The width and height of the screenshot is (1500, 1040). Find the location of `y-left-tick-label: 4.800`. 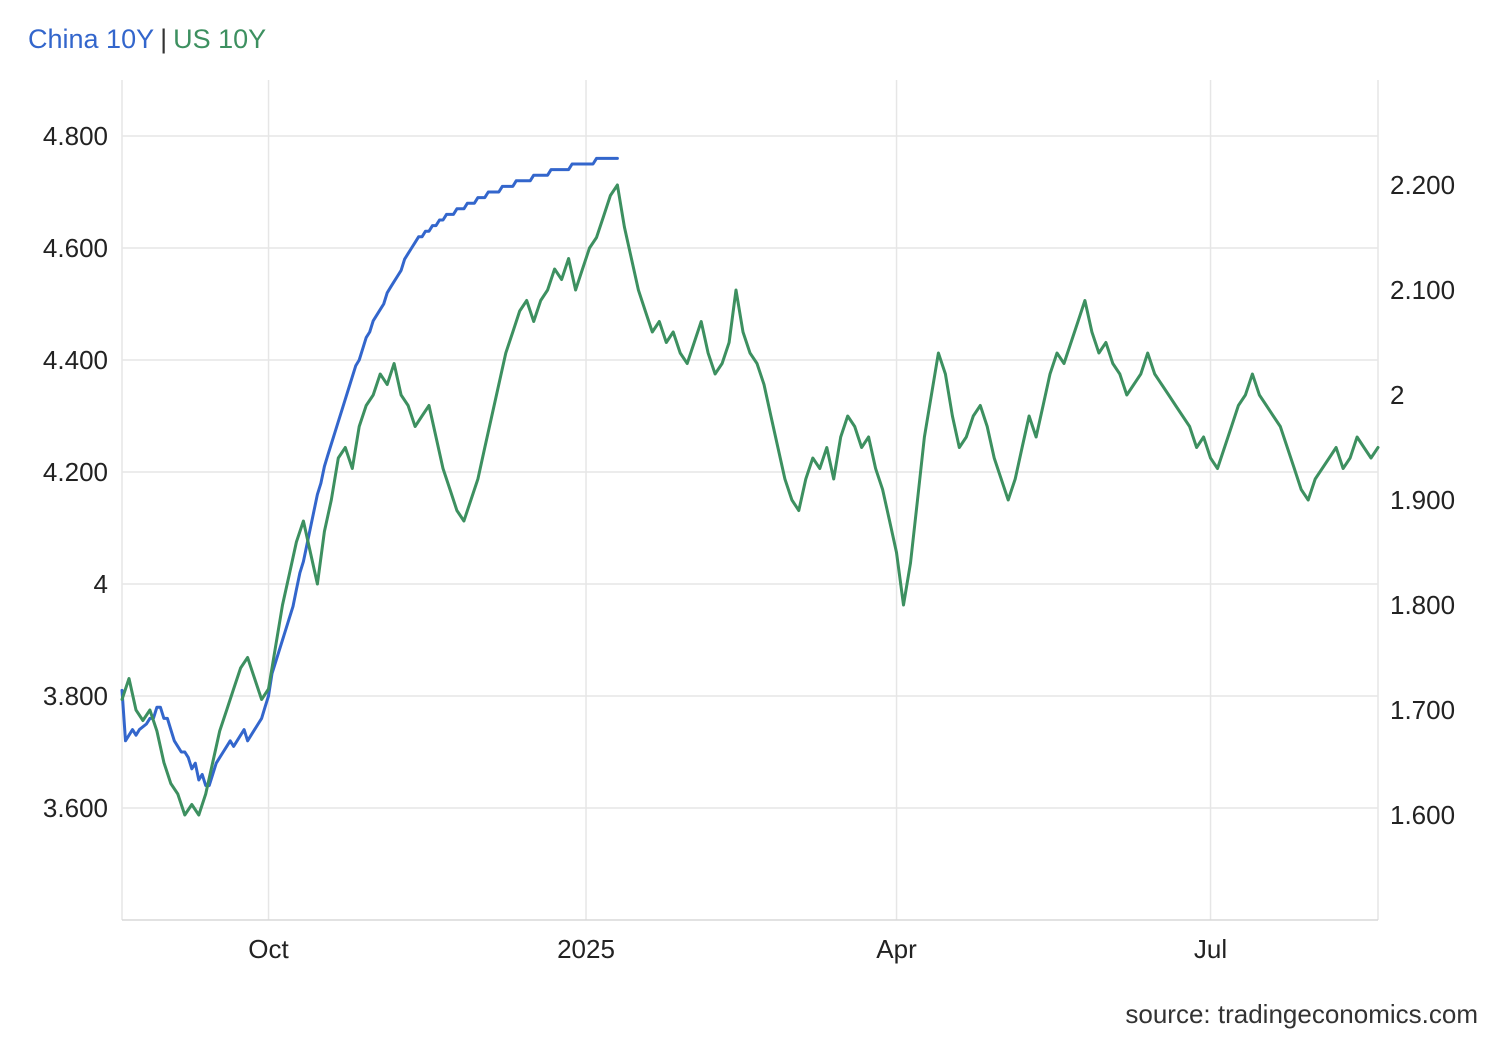

y-left-tick-label: 4.800 is located at coordinates (75, 136).